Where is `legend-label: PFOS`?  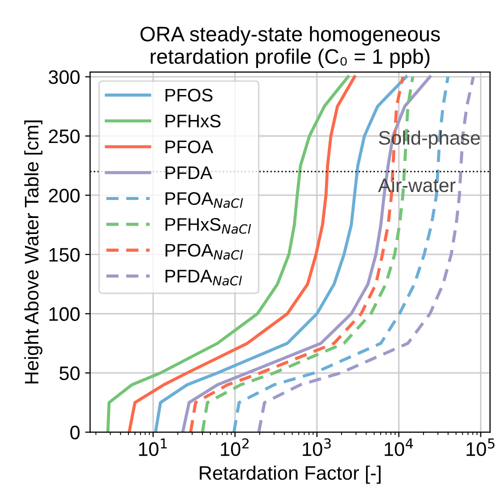 legend-label: PFOS is located at coordinates (189, 95).